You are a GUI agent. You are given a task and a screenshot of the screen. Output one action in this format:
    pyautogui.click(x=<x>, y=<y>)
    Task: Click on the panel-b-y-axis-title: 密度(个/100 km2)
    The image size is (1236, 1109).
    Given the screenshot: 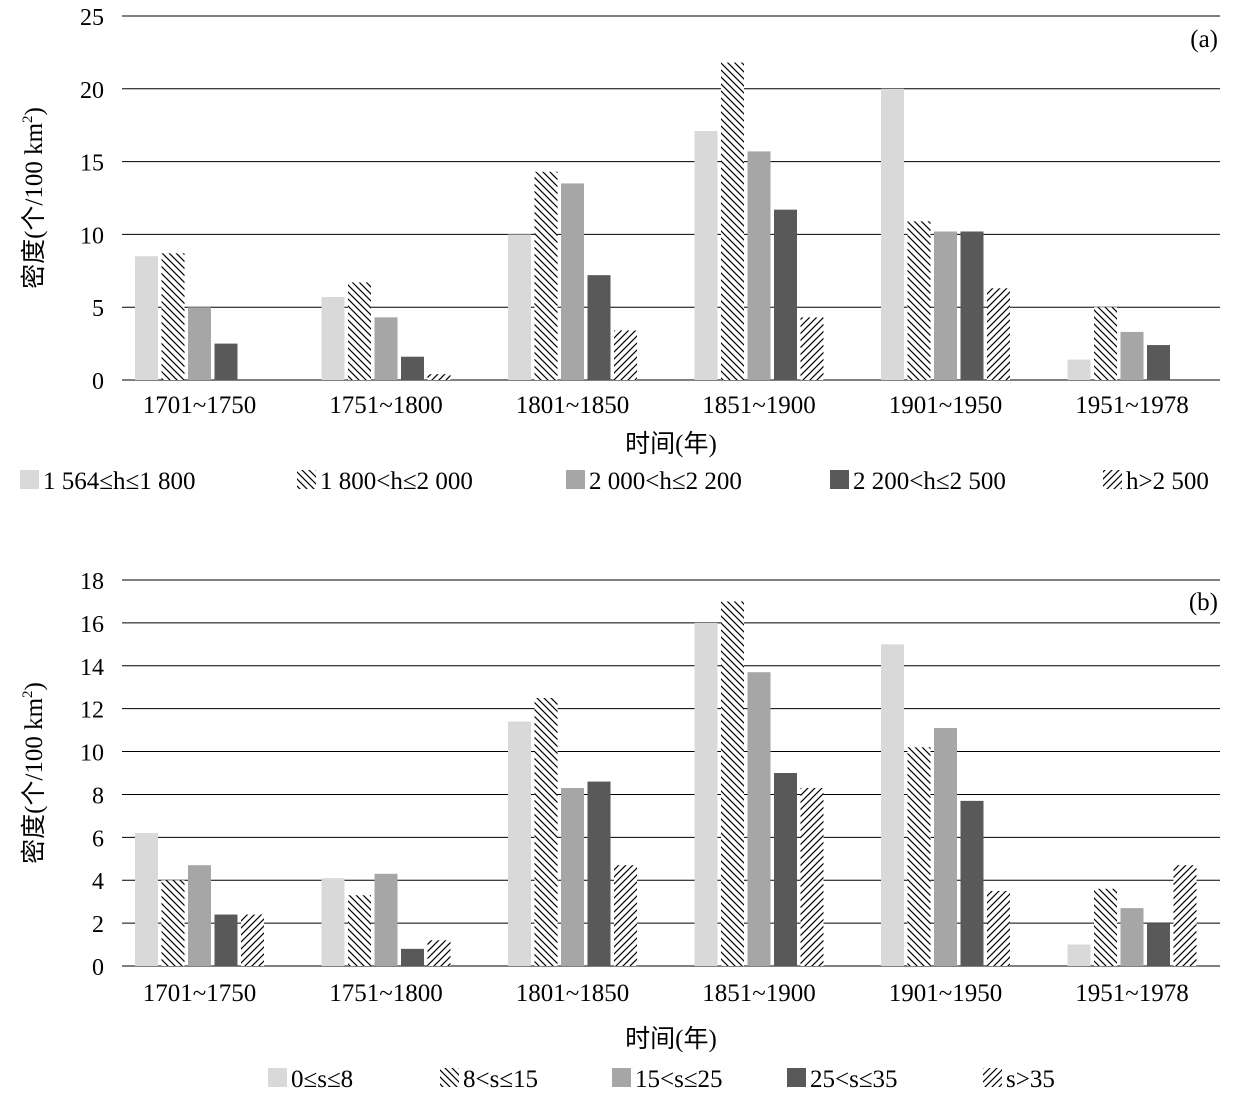 What is the action you would take?
    pyautogui.click(x=34, y=773)
    